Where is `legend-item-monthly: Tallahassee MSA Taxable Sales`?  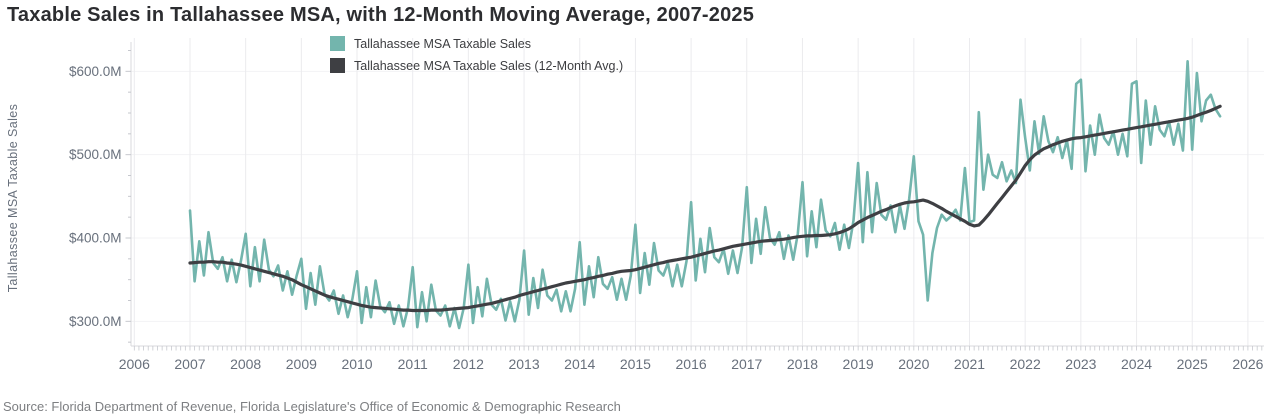 legend-item-monthly: Tallahassee MSA Taxable Sales is located at coordinates (476, 43).